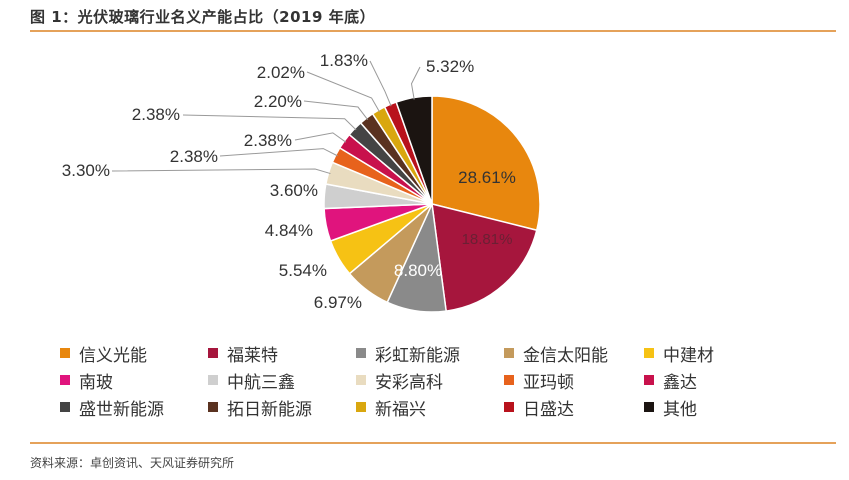  I want to click on legend-item-0: 信义光能, so click(134, 354).